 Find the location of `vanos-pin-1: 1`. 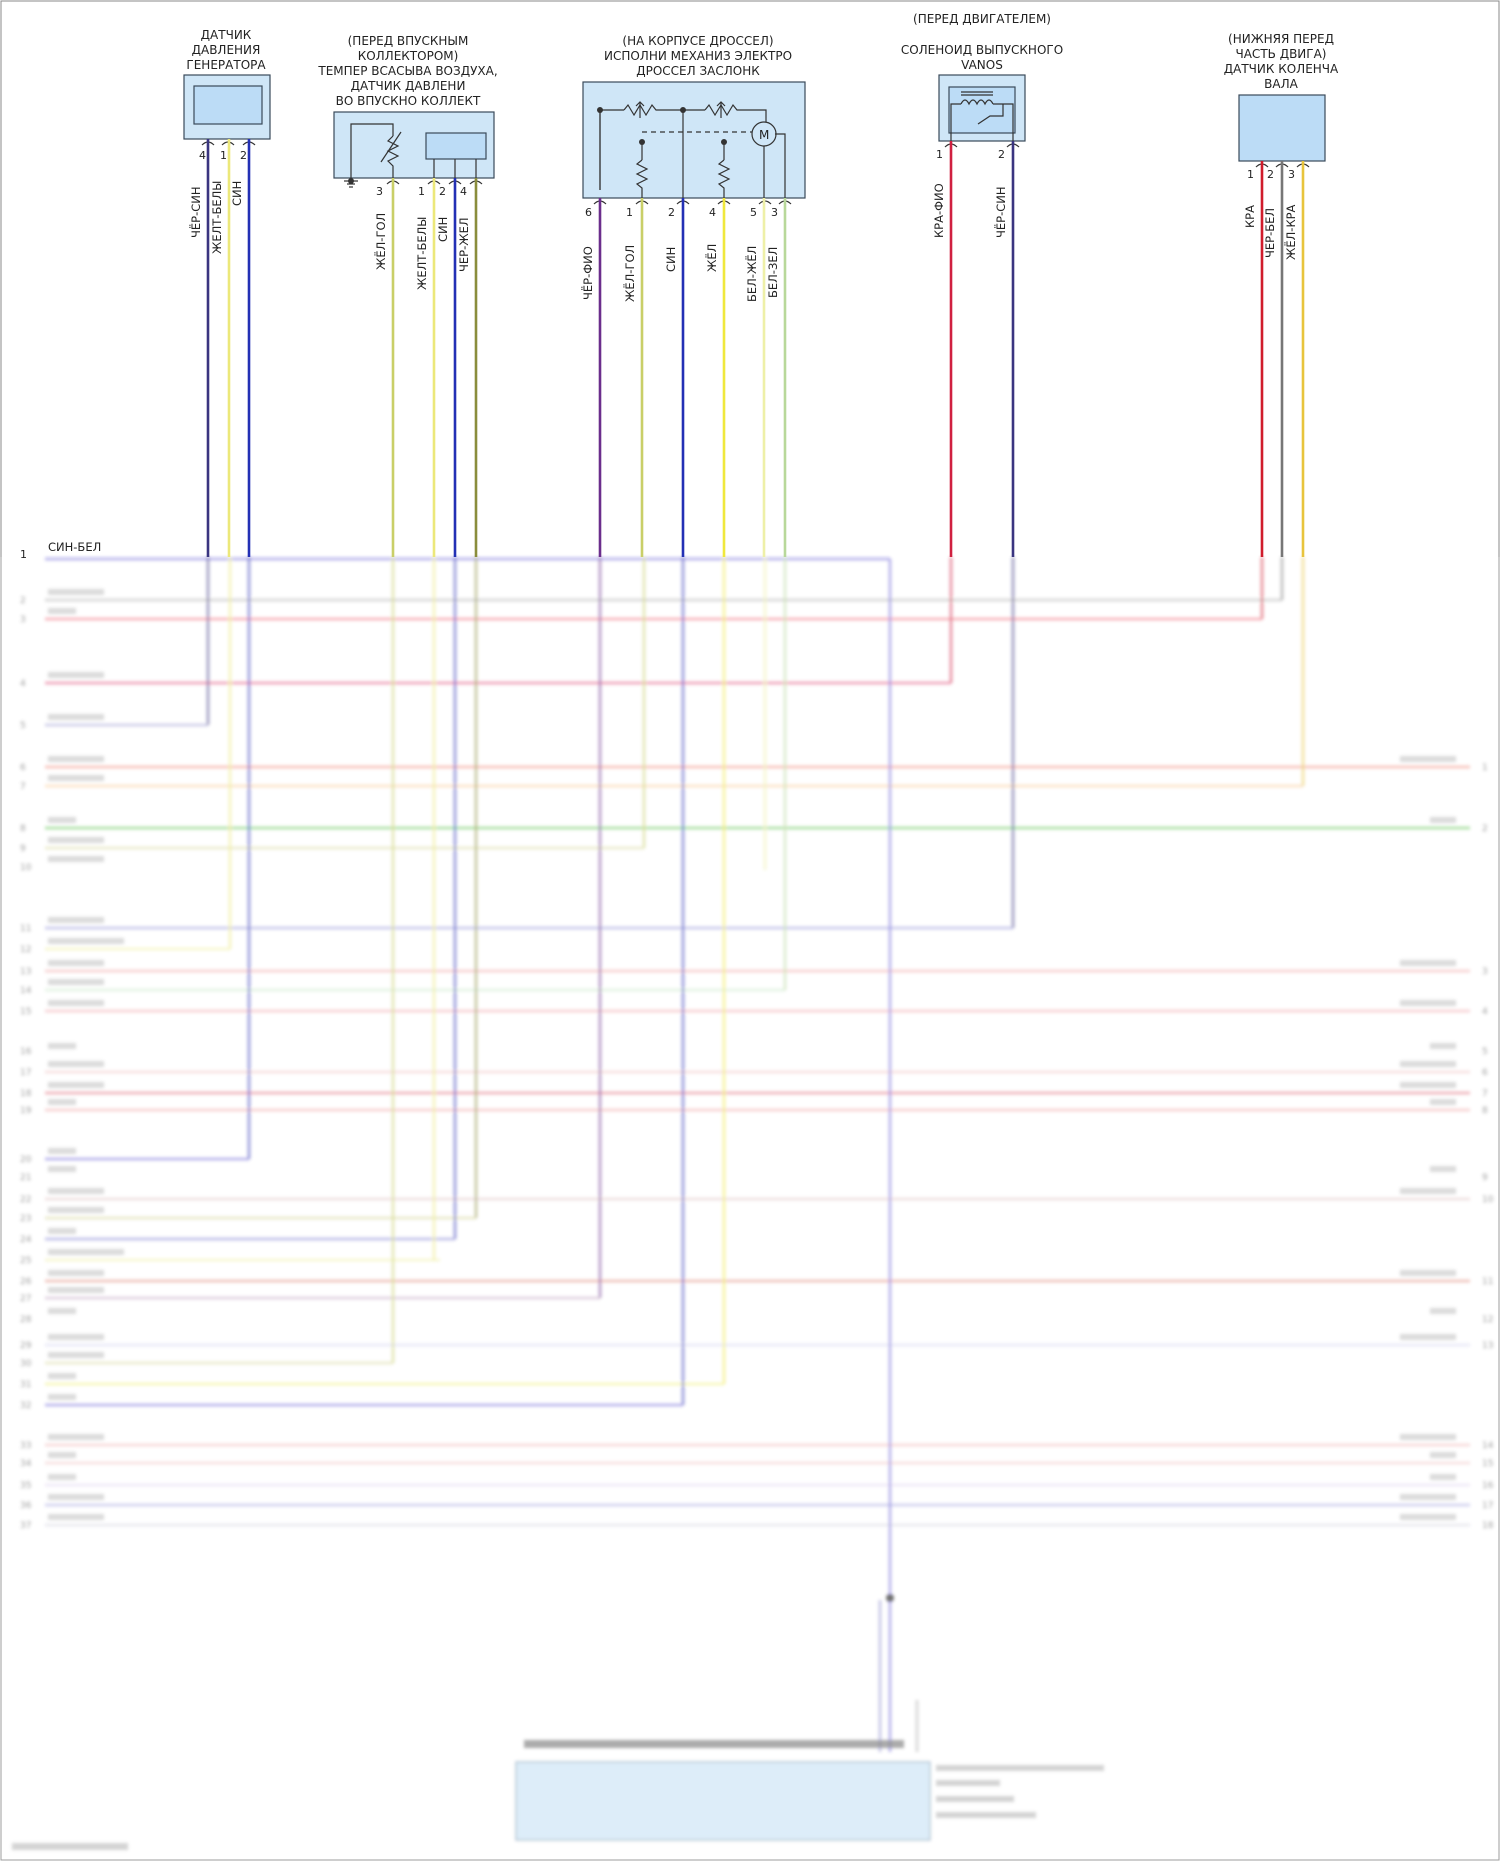

vanos-pin-1: 1 is located at coordinates (939, 154).